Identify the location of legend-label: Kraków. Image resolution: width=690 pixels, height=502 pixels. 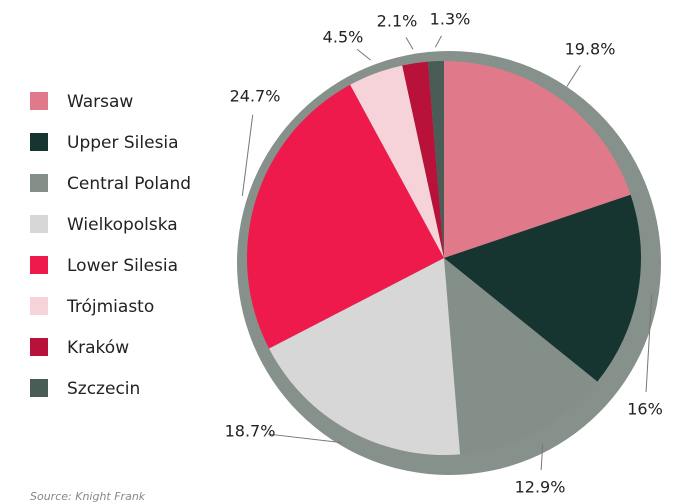
(98, 348).